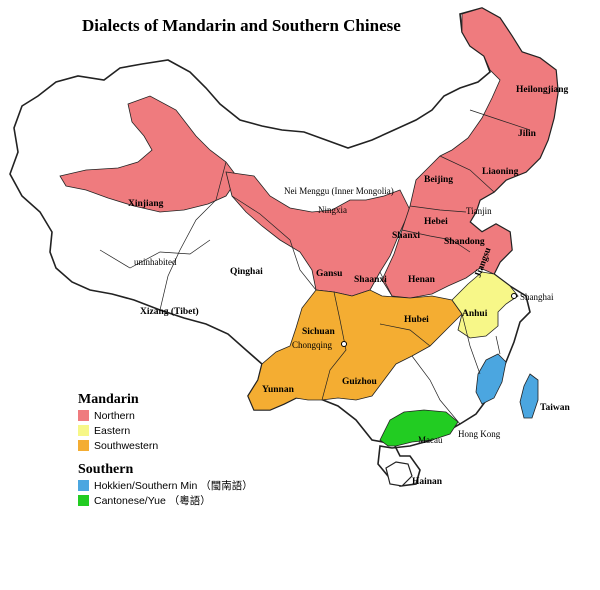  Describe the element at coordinates (399, 474) in the screenshot. I see `hainan-island` at that location.